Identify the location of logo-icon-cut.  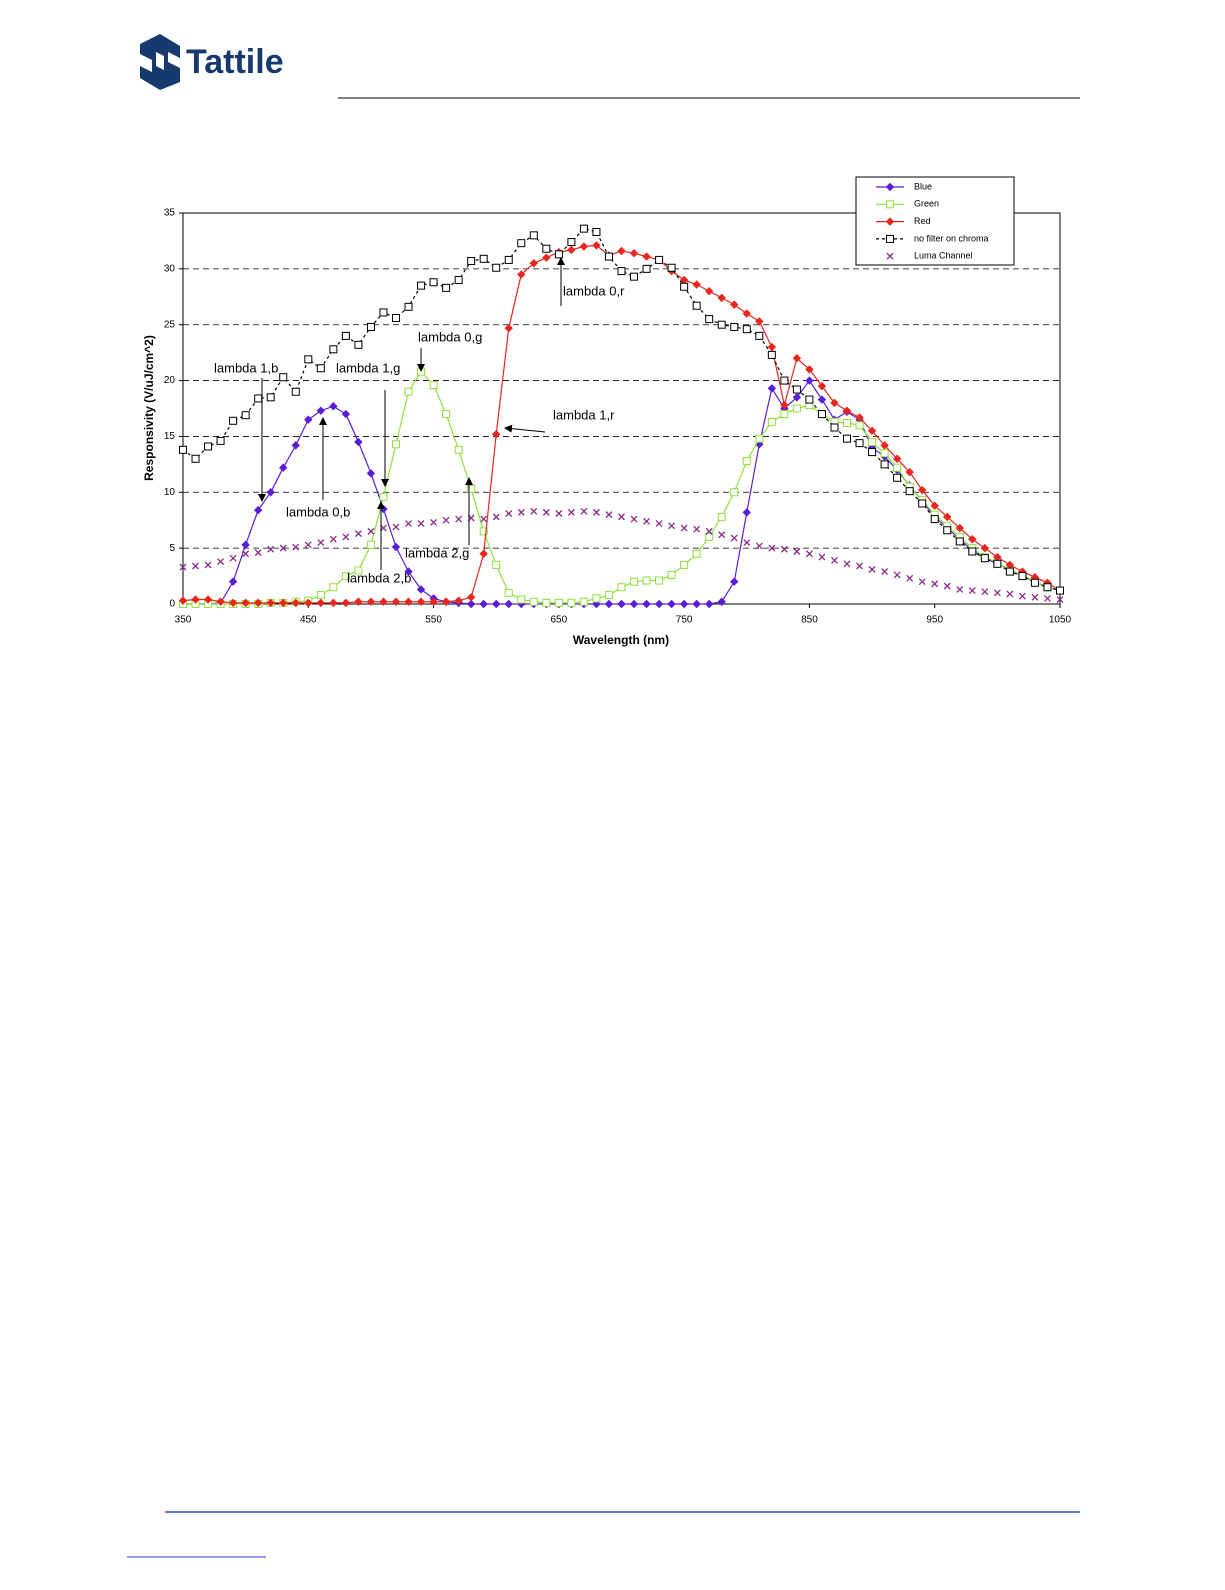
(160, 61).